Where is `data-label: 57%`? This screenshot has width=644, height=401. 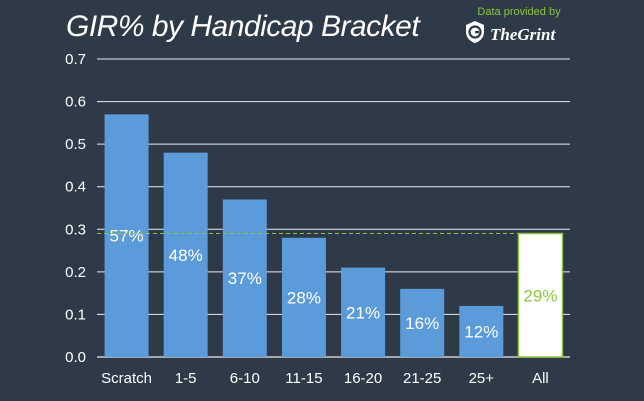
data-label: 57% is located at coordinates (127, 236).